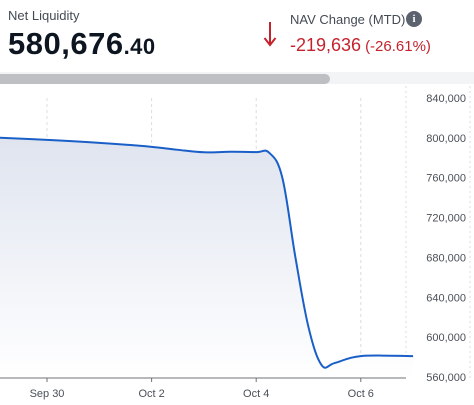 Image resolution: width=474 pixels, height=405 pixels. Describe the element at coordinates (361, 394) in the screenshot. I see `x-tick-label: Oct 6` at that location.